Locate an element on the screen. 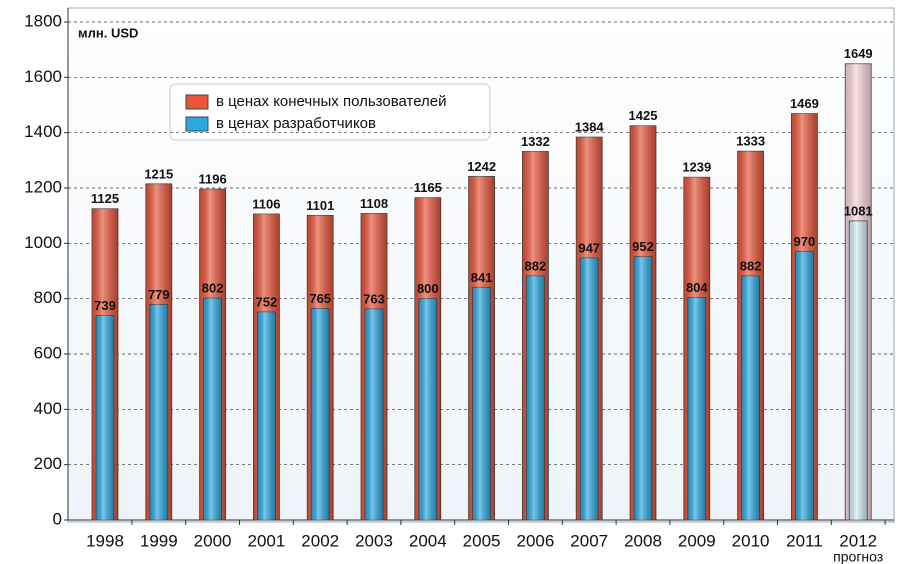 The width and height of the screenshot is (902, 564). value-label: 802 is located at coordinates (213, 288).